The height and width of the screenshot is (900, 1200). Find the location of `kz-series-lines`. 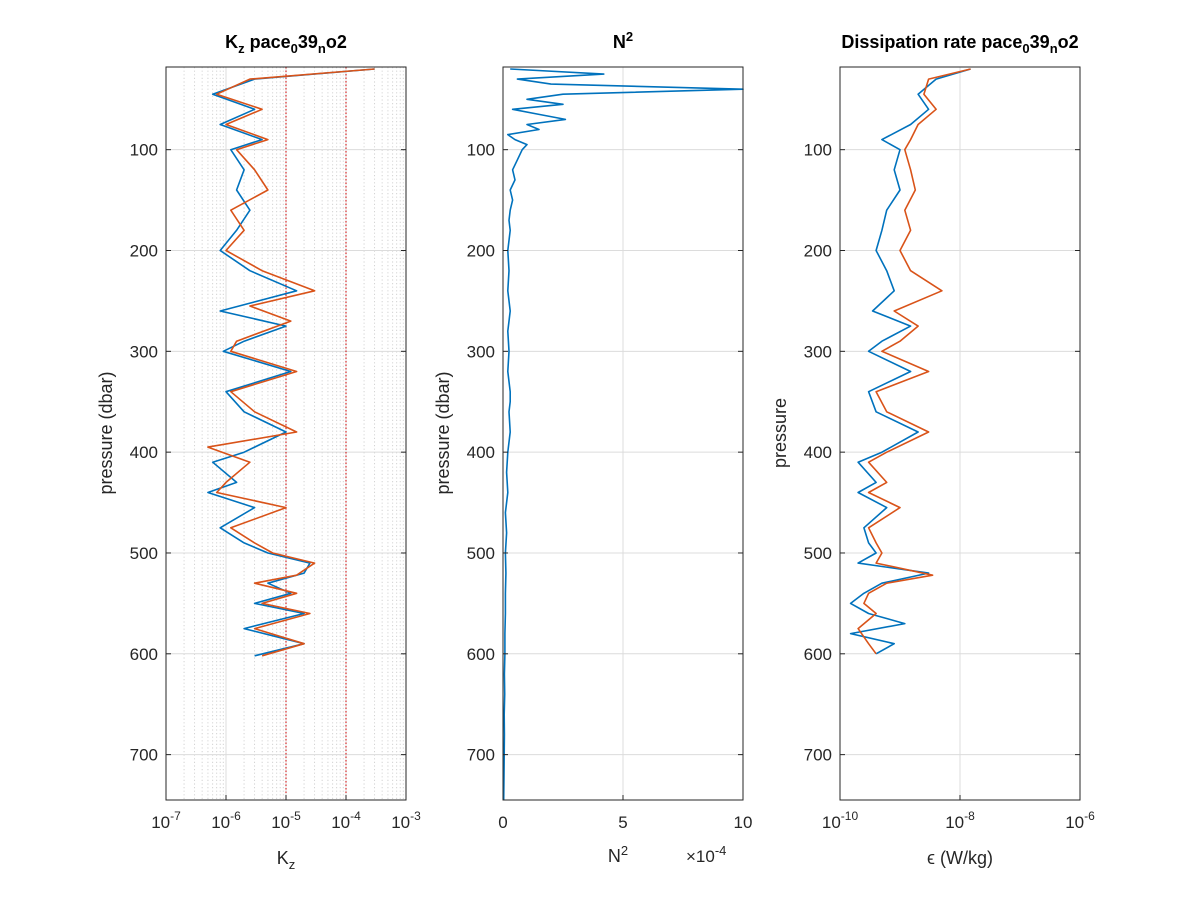

kz-series-lines is located at coordinates (291, 362).